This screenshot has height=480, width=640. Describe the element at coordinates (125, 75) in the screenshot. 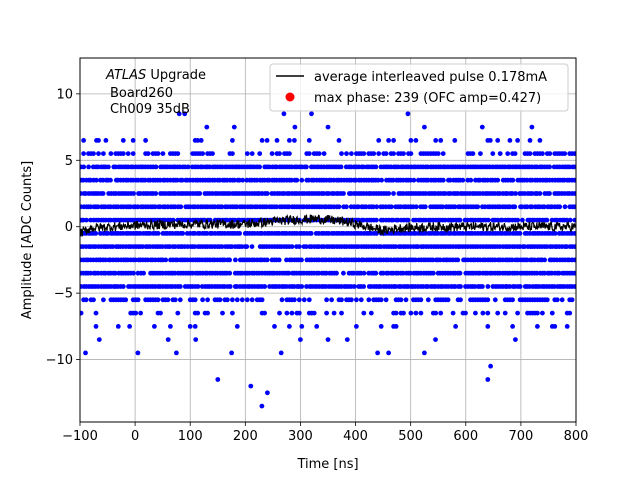

I see `annotation-italic: ATLAS` at that location.